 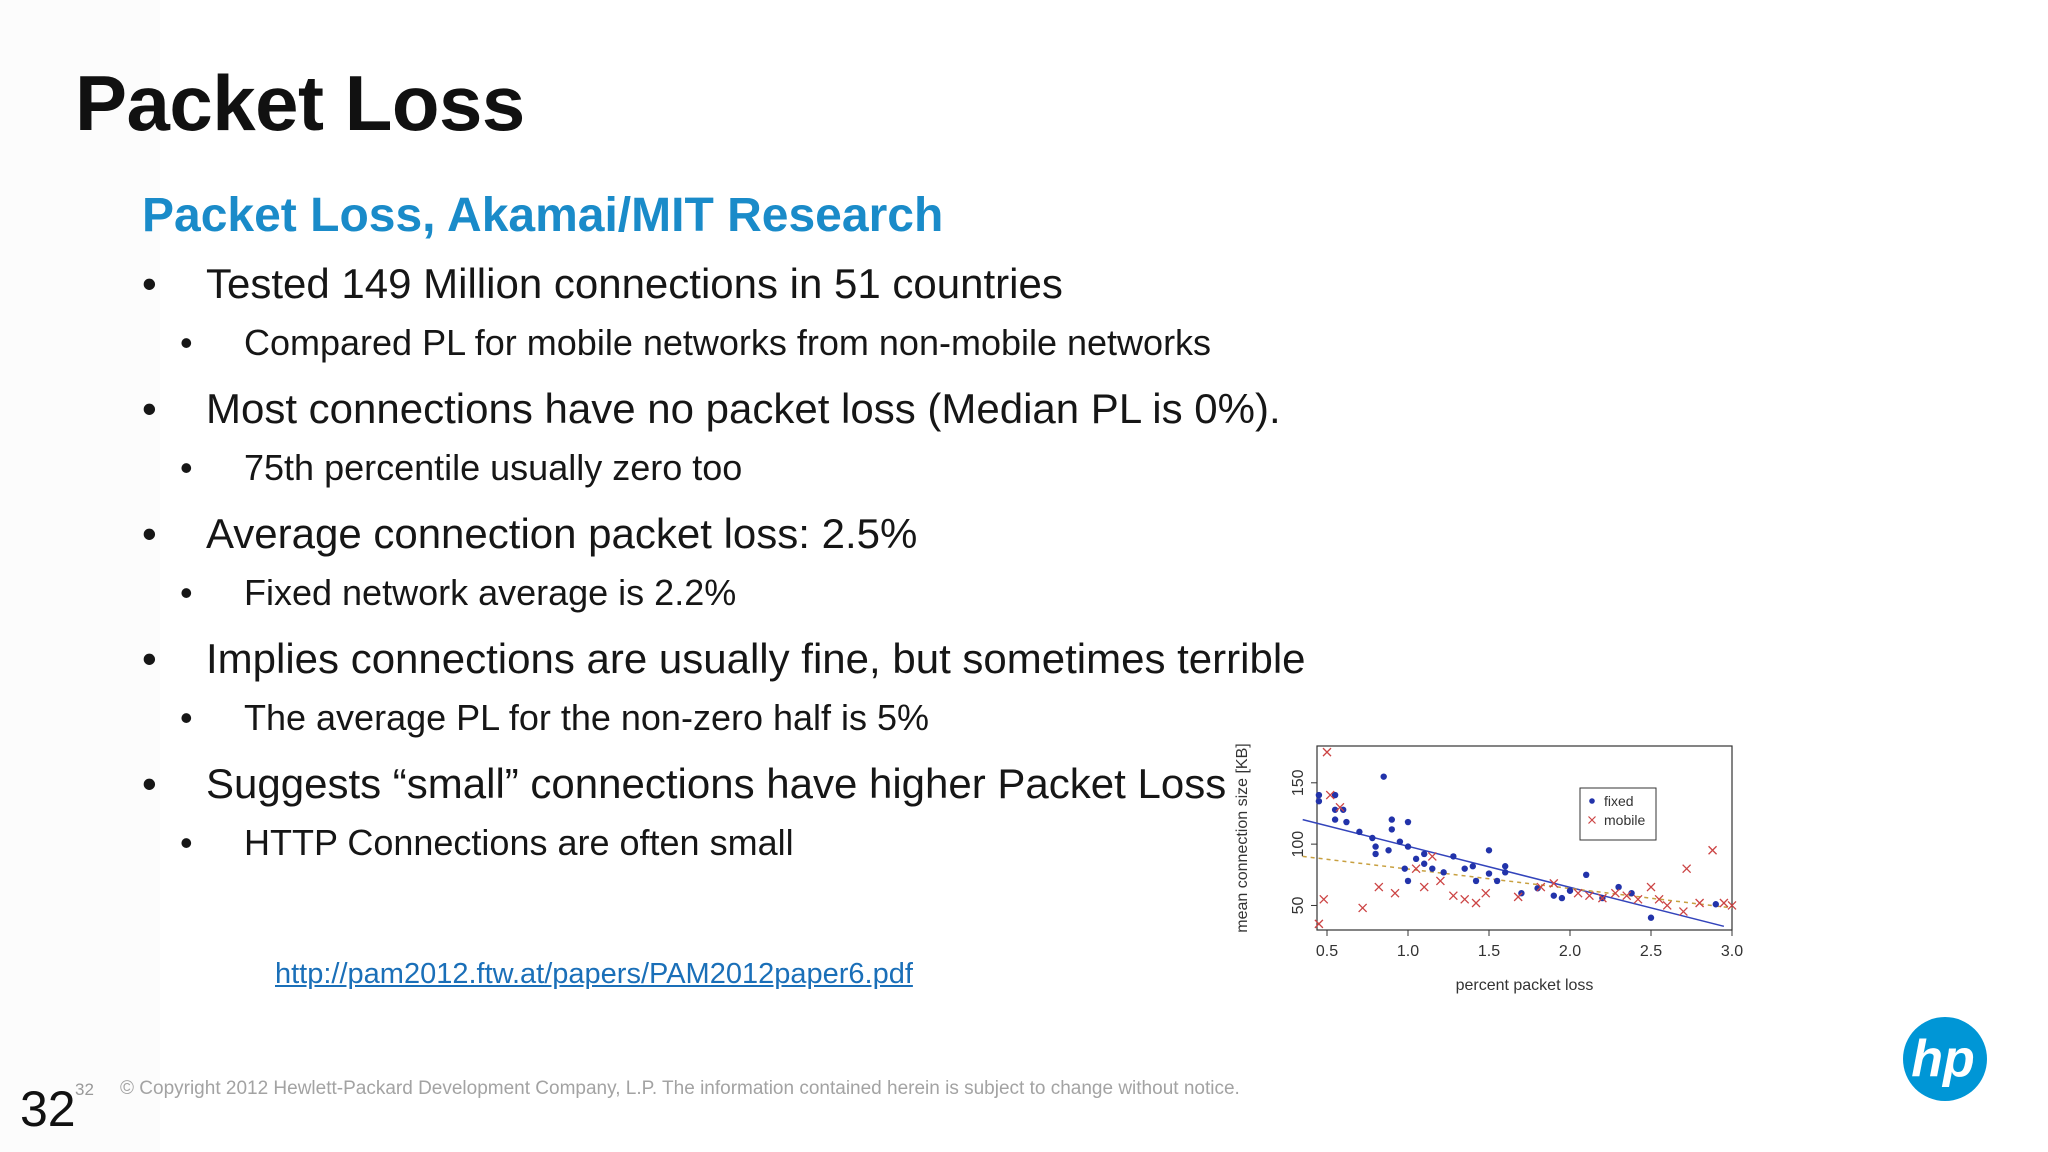 What do you see at coordinates (1624, 820) in the screenshot?
I see `legend-mobile-label: mobile` at bounding box center [1624, 820].